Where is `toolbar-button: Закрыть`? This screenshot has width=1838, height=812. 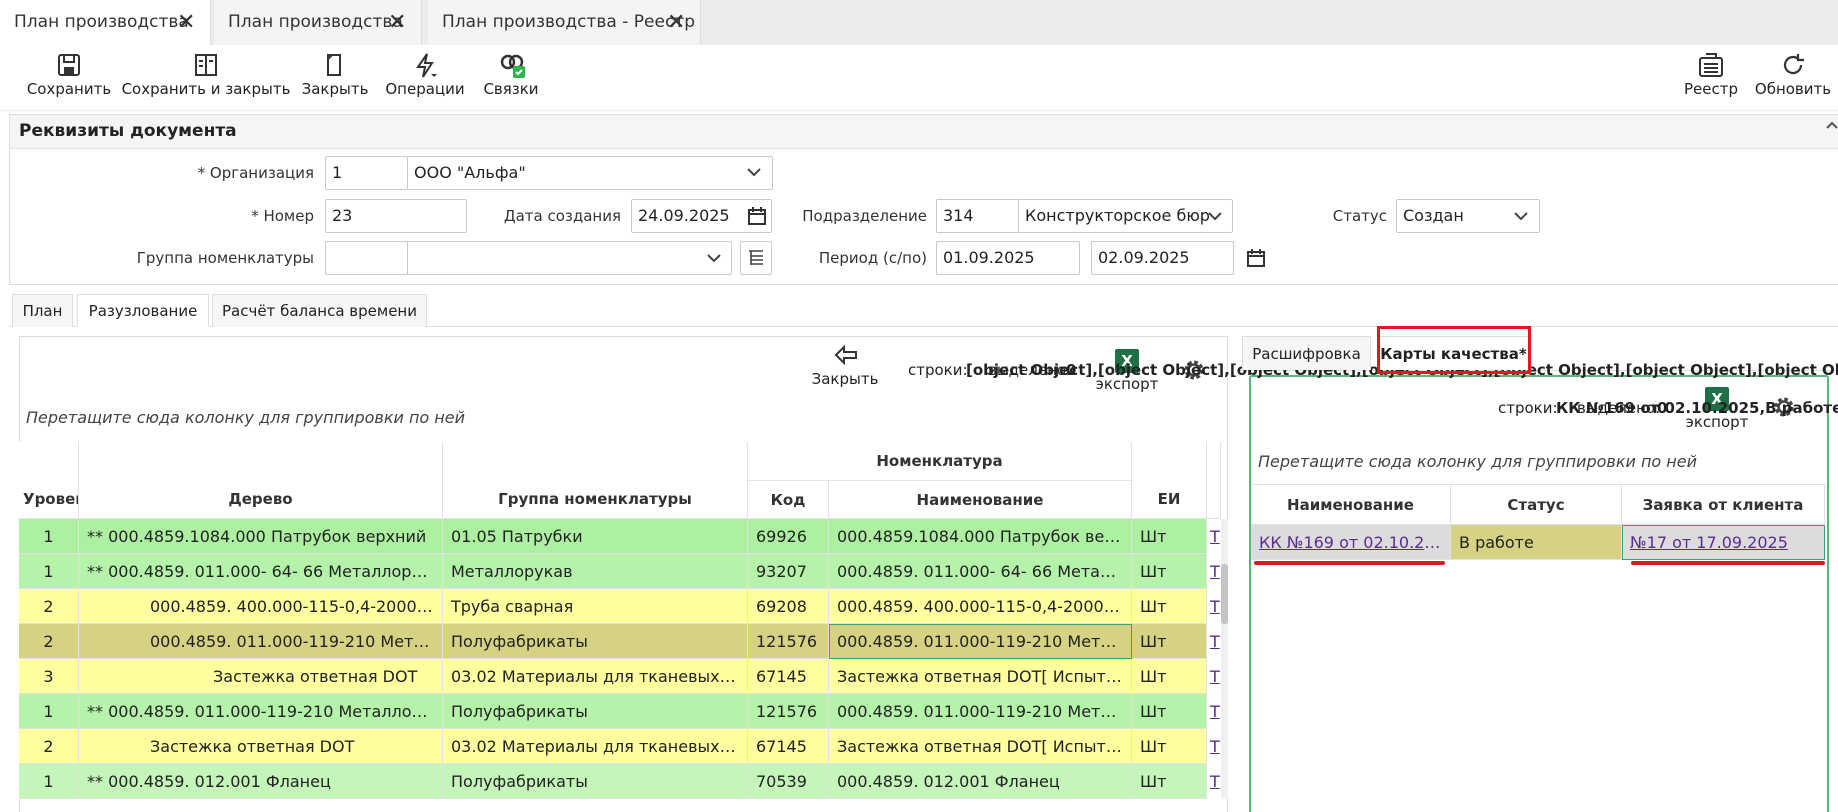
toolbar-button: Закрыть is located at coordinates (335, 89).